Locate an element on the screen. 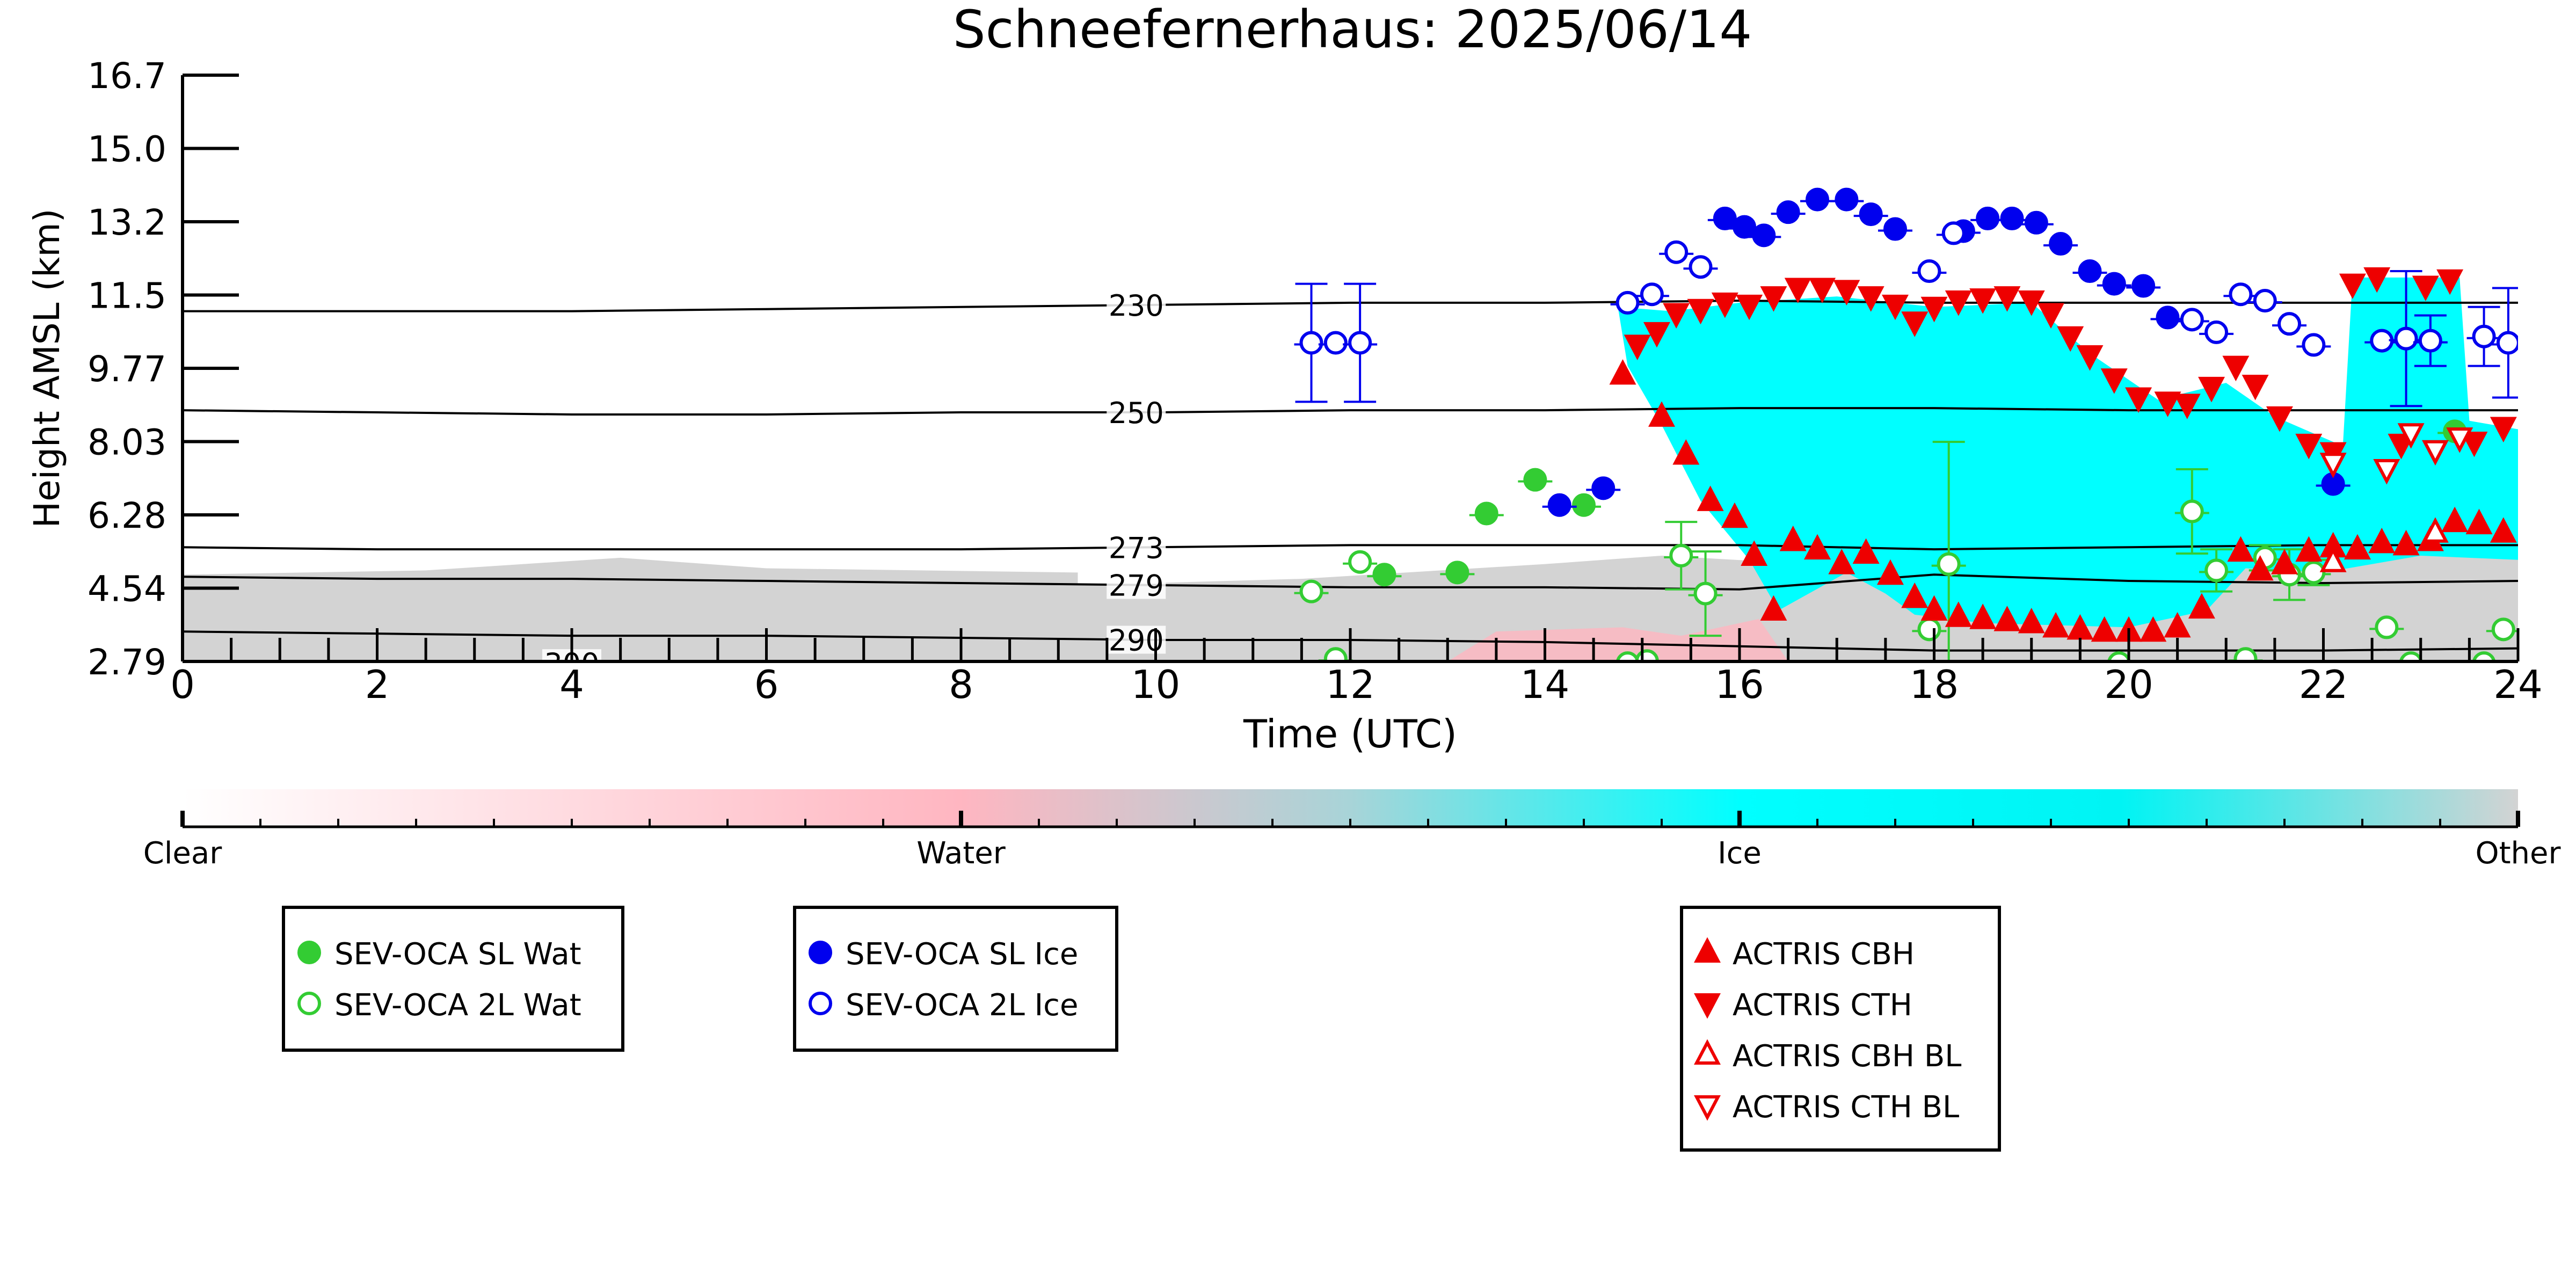 This screenshot has width=2576, height=1288. colorbar-label: Clear is located at coordinates (182, 853).